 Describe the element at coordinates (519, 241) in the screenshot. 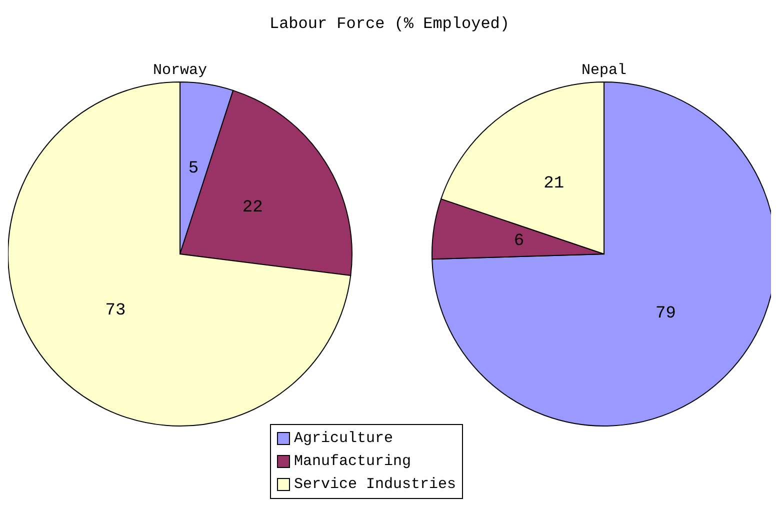

I see `data-label: 6` at that location.